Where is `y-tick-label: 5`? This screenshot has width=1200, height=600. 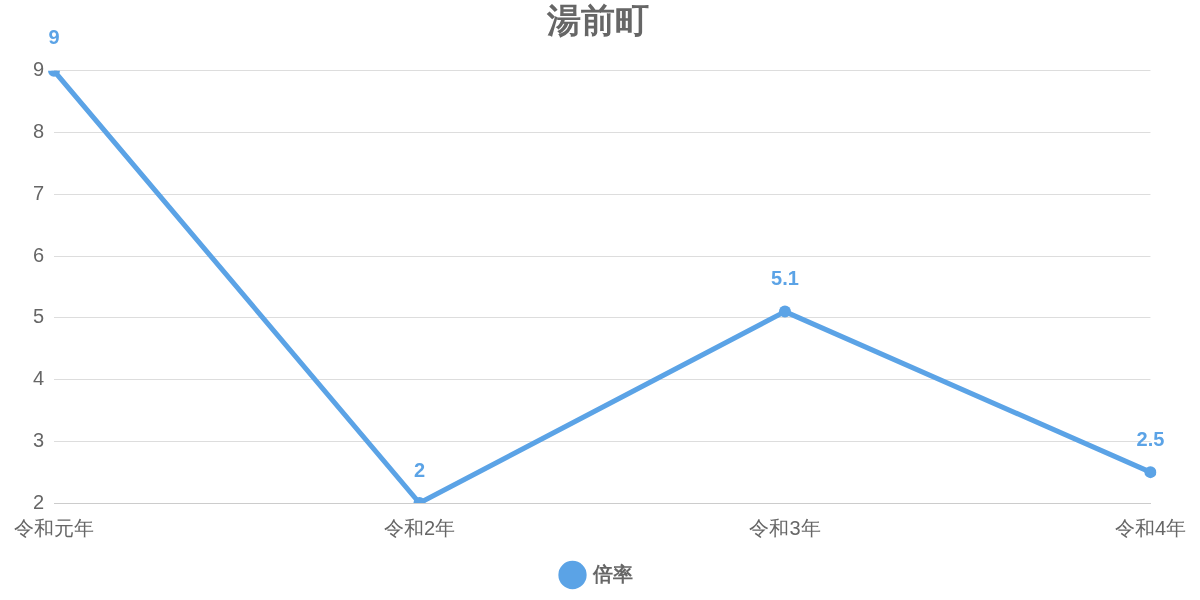
y-tick-label: 5 is located at coordinates (38, 316).